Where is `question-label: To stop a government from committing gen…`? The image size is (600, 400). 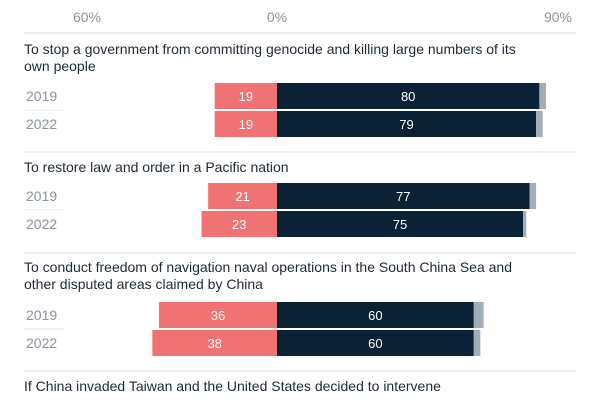 question-label: To stop a government from committing gen… is located at coordinates (270, 49).